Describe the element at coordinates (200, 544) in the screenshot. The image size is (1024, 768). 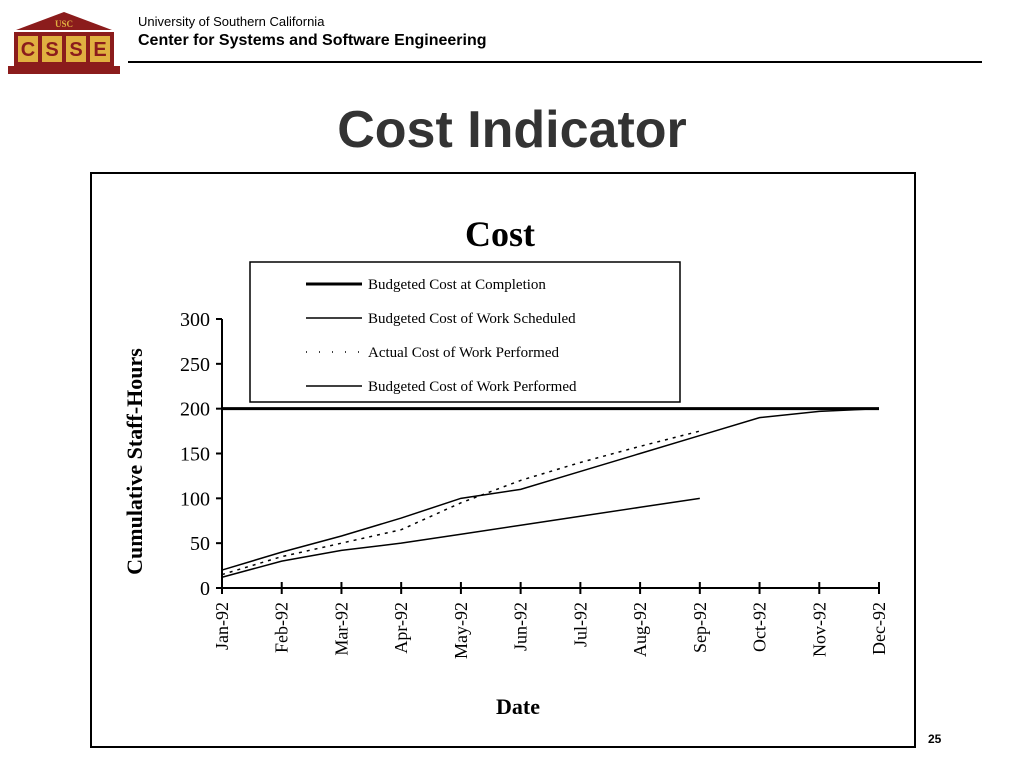
I see `y-tick-label: 50` at that location.